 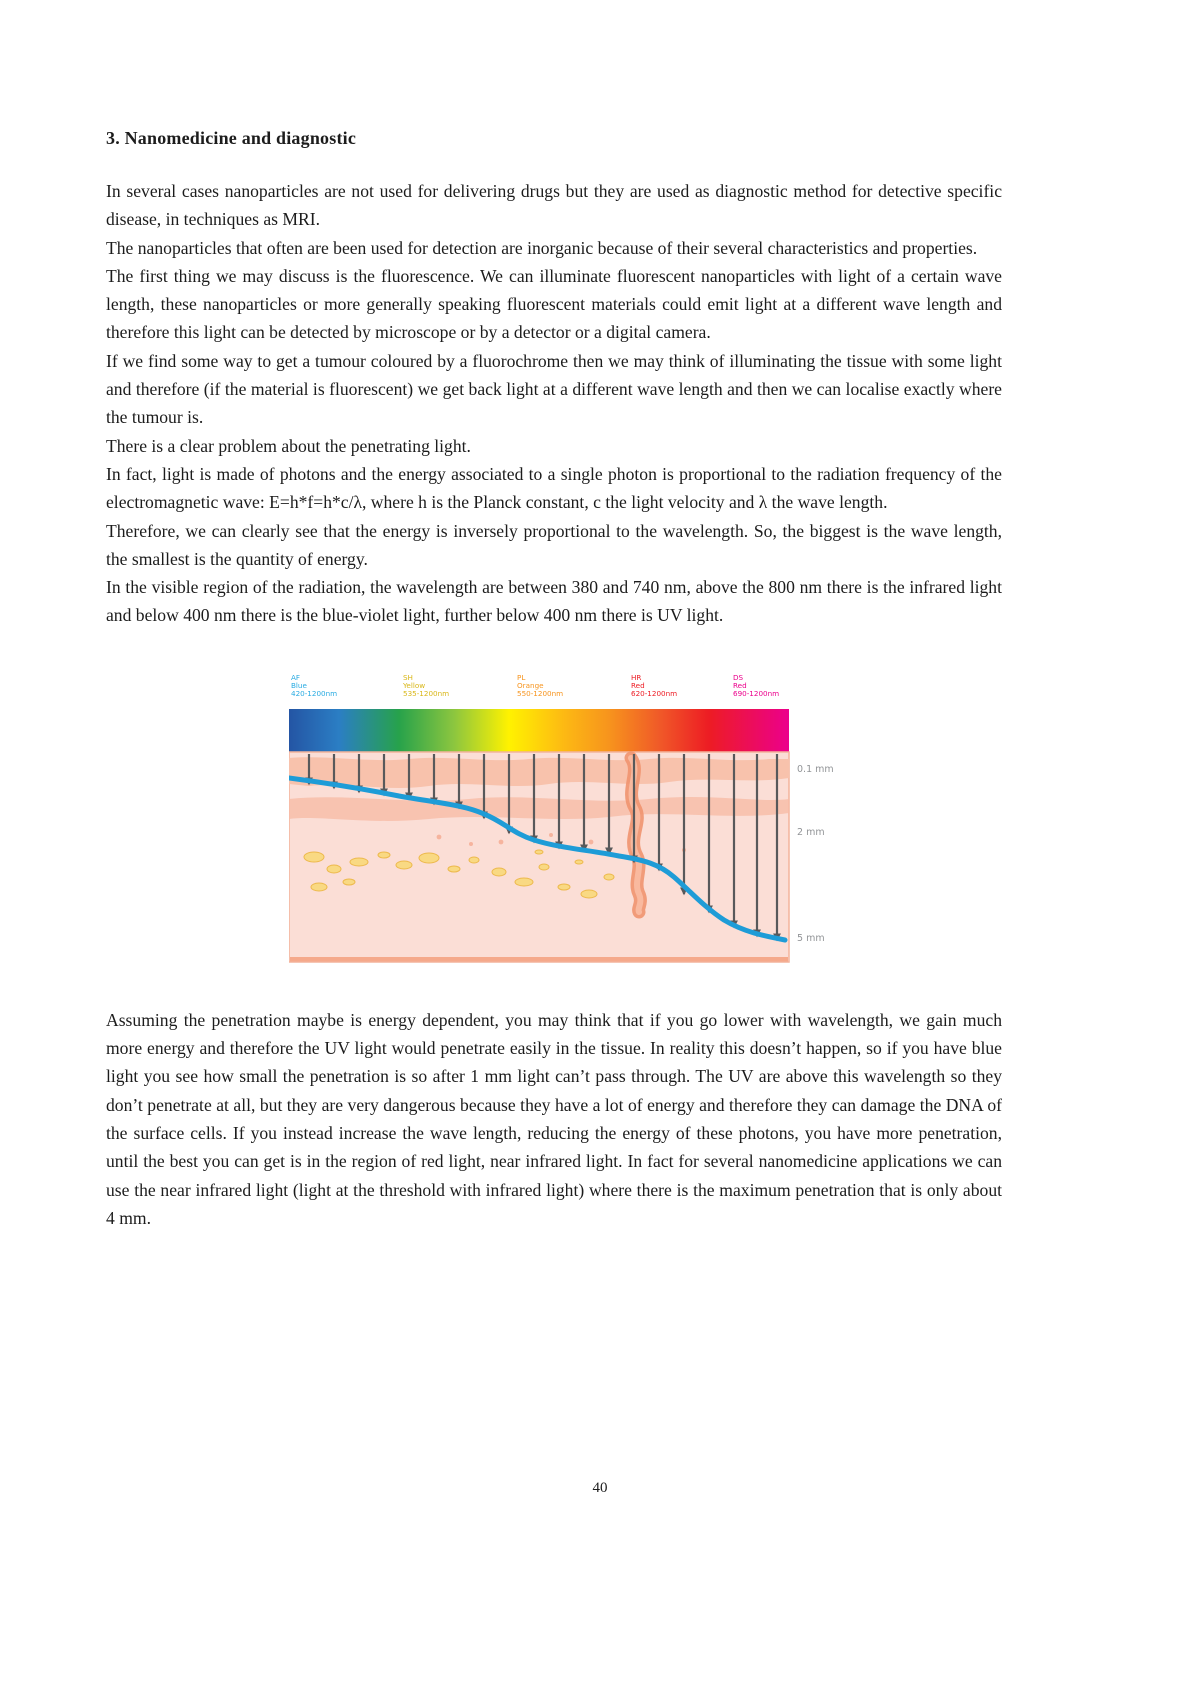 I want to click on spectrum-label-range: 620-1200nm, so click(x=654, y=693).